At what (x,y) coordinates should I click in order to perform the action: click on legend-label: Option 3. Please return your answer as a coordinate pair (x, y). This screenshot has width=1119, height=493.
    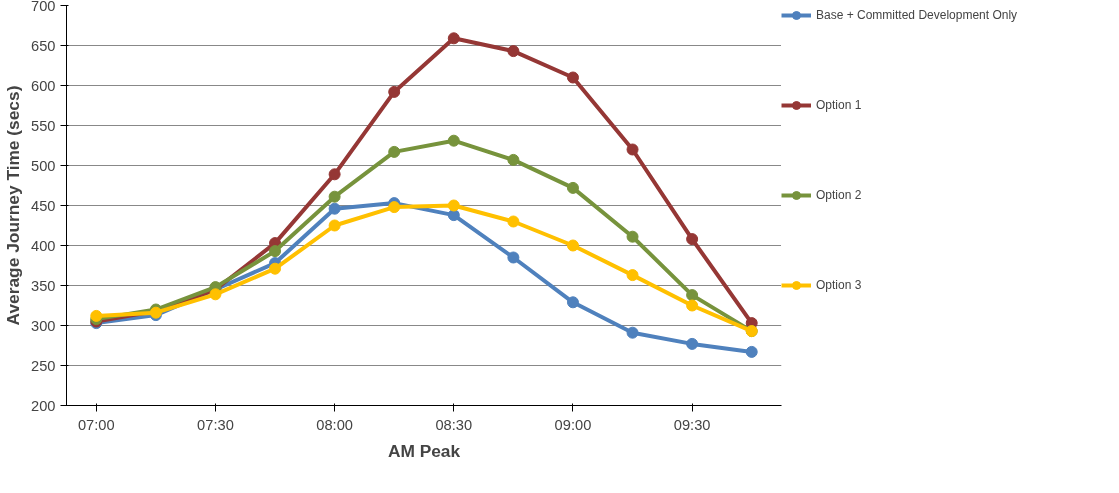
    Looking at the image, I should click on (839, 285).